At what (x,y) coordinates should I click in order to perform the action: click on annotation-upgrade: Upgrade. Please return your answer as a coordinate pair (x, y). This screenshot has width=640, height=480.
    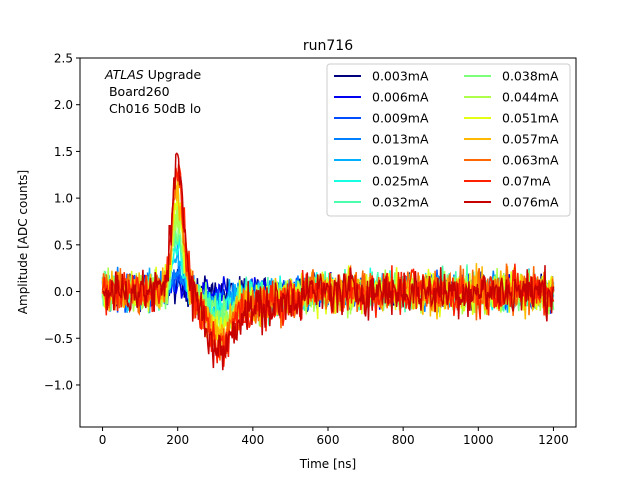
    Looking at the image, I should click on (173, 74).